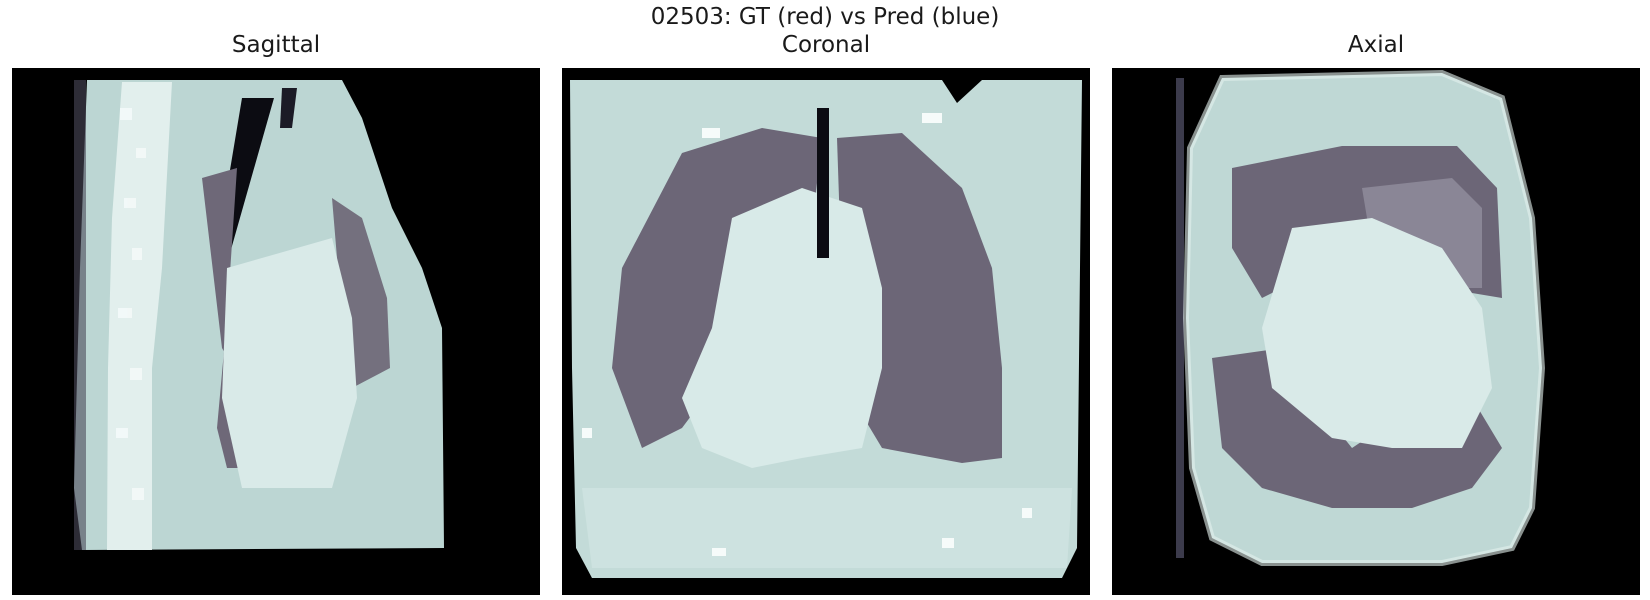 The image size is (1650, 600). Describe the element at coordinates (234, 318) in the screenshot. I see `sagittal-lung-posterior` at that location.